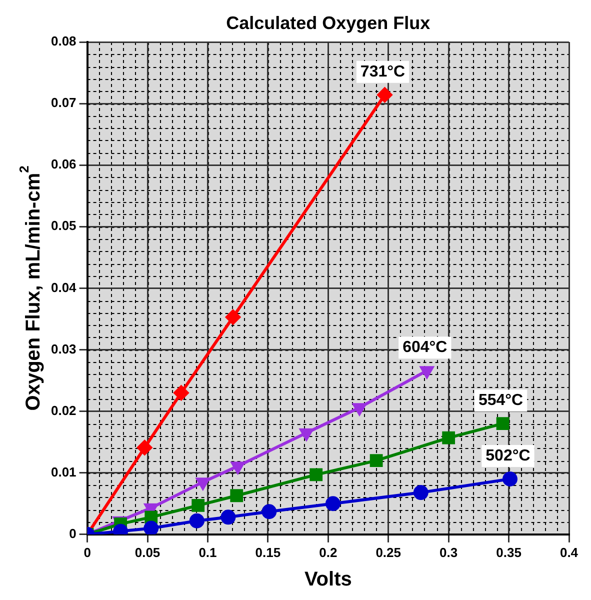 Image resolution: width=591 pixels, height=600 pixels. Describe the element at coordinates (147, 552) in the screenshot. I see `x-tick-label: 0.05` at that location.